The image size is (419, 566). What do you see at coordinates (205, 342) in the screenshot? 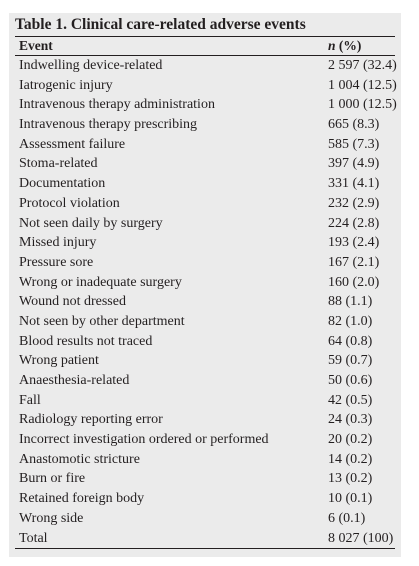
I see `table-row: Blood results not traced 64 (0.8)` at bounding box center [205, 342].